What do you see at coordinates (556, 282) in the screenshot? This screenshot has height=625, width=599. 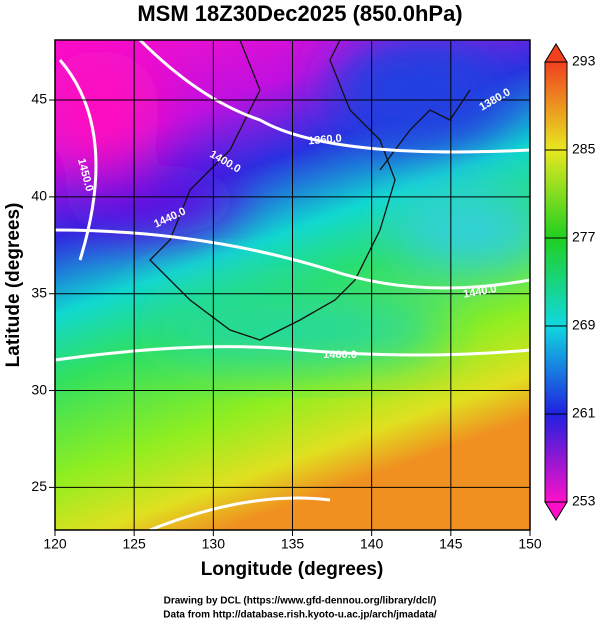 I see `colorbar` at bounding box center [556, 282].